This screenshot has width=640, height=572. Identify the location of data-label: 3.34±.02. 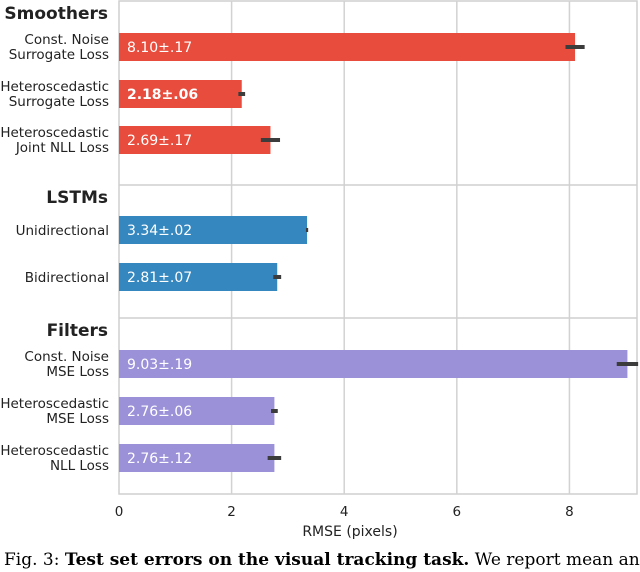
(159, 231).